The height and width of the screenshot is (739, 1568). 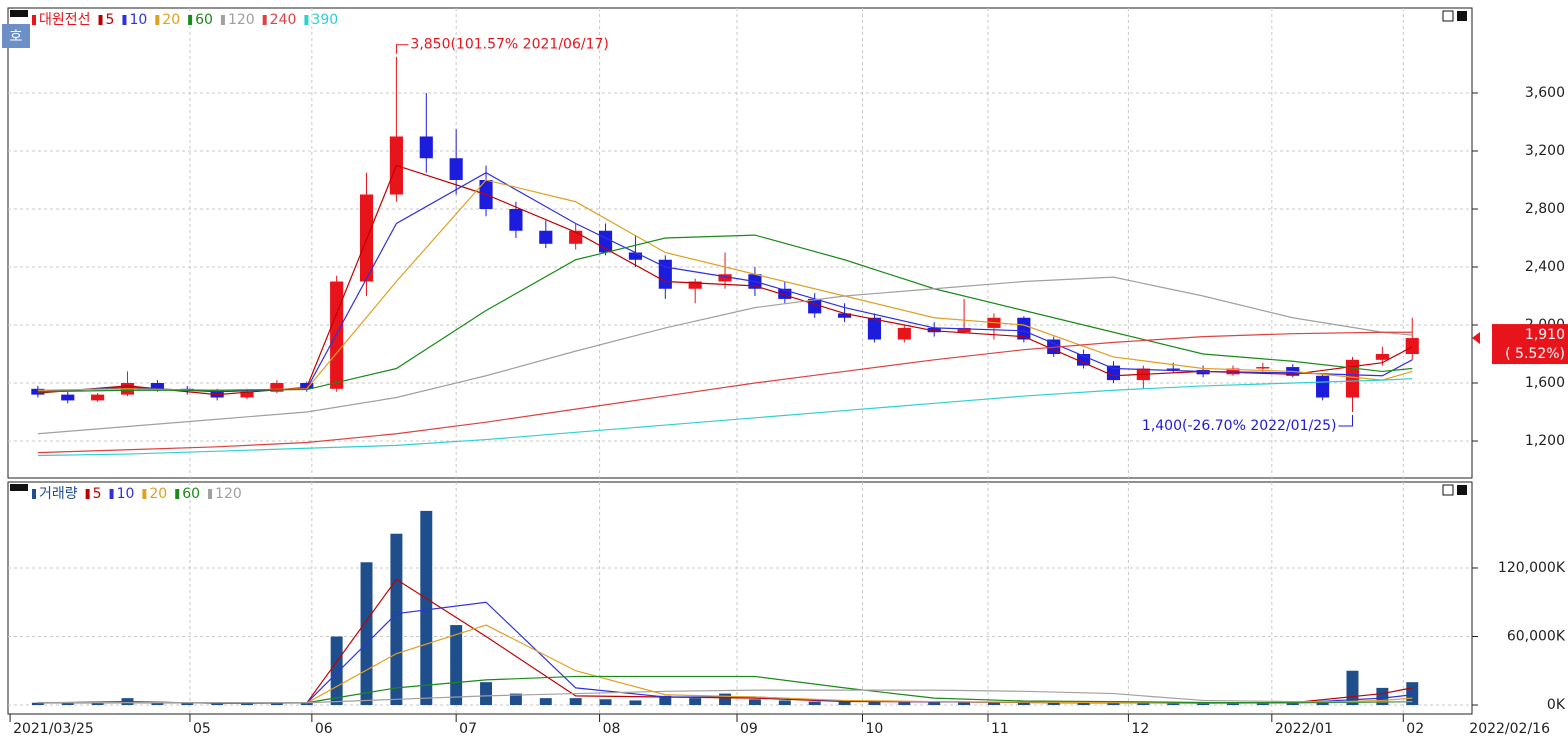 What do you see at coordinates (1545, 209) in the screenshot?
I see `y-tick-label: 2,800` at bounding box center [1545, 209].